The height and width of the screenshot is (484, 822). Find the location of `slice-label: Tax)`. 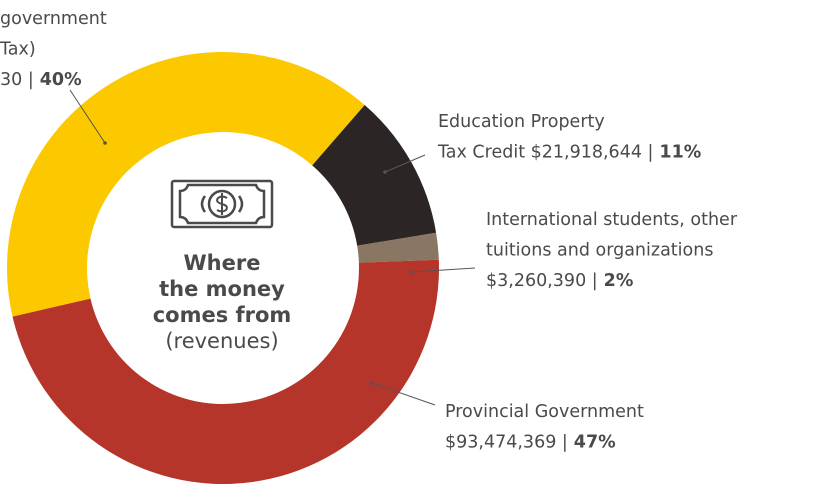

slice-label: Tax) is located at coordinates (18, 50).